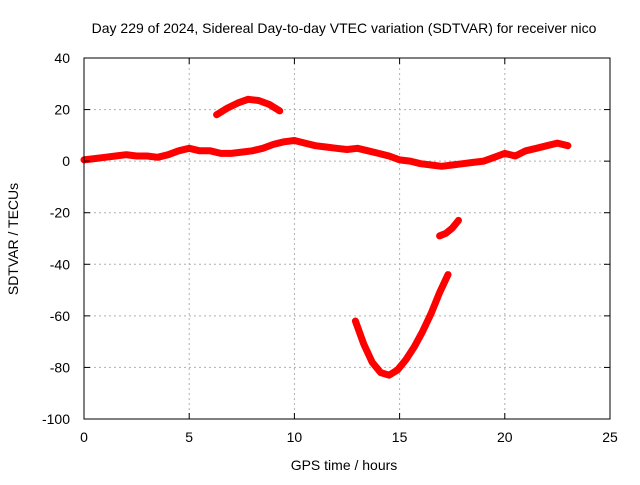 This screenshot has height=485, width=640. What do you see at coordinates (189, 437) in the screenshot?
I see `x-tick-label: 5` at bounding box center [189, 437].